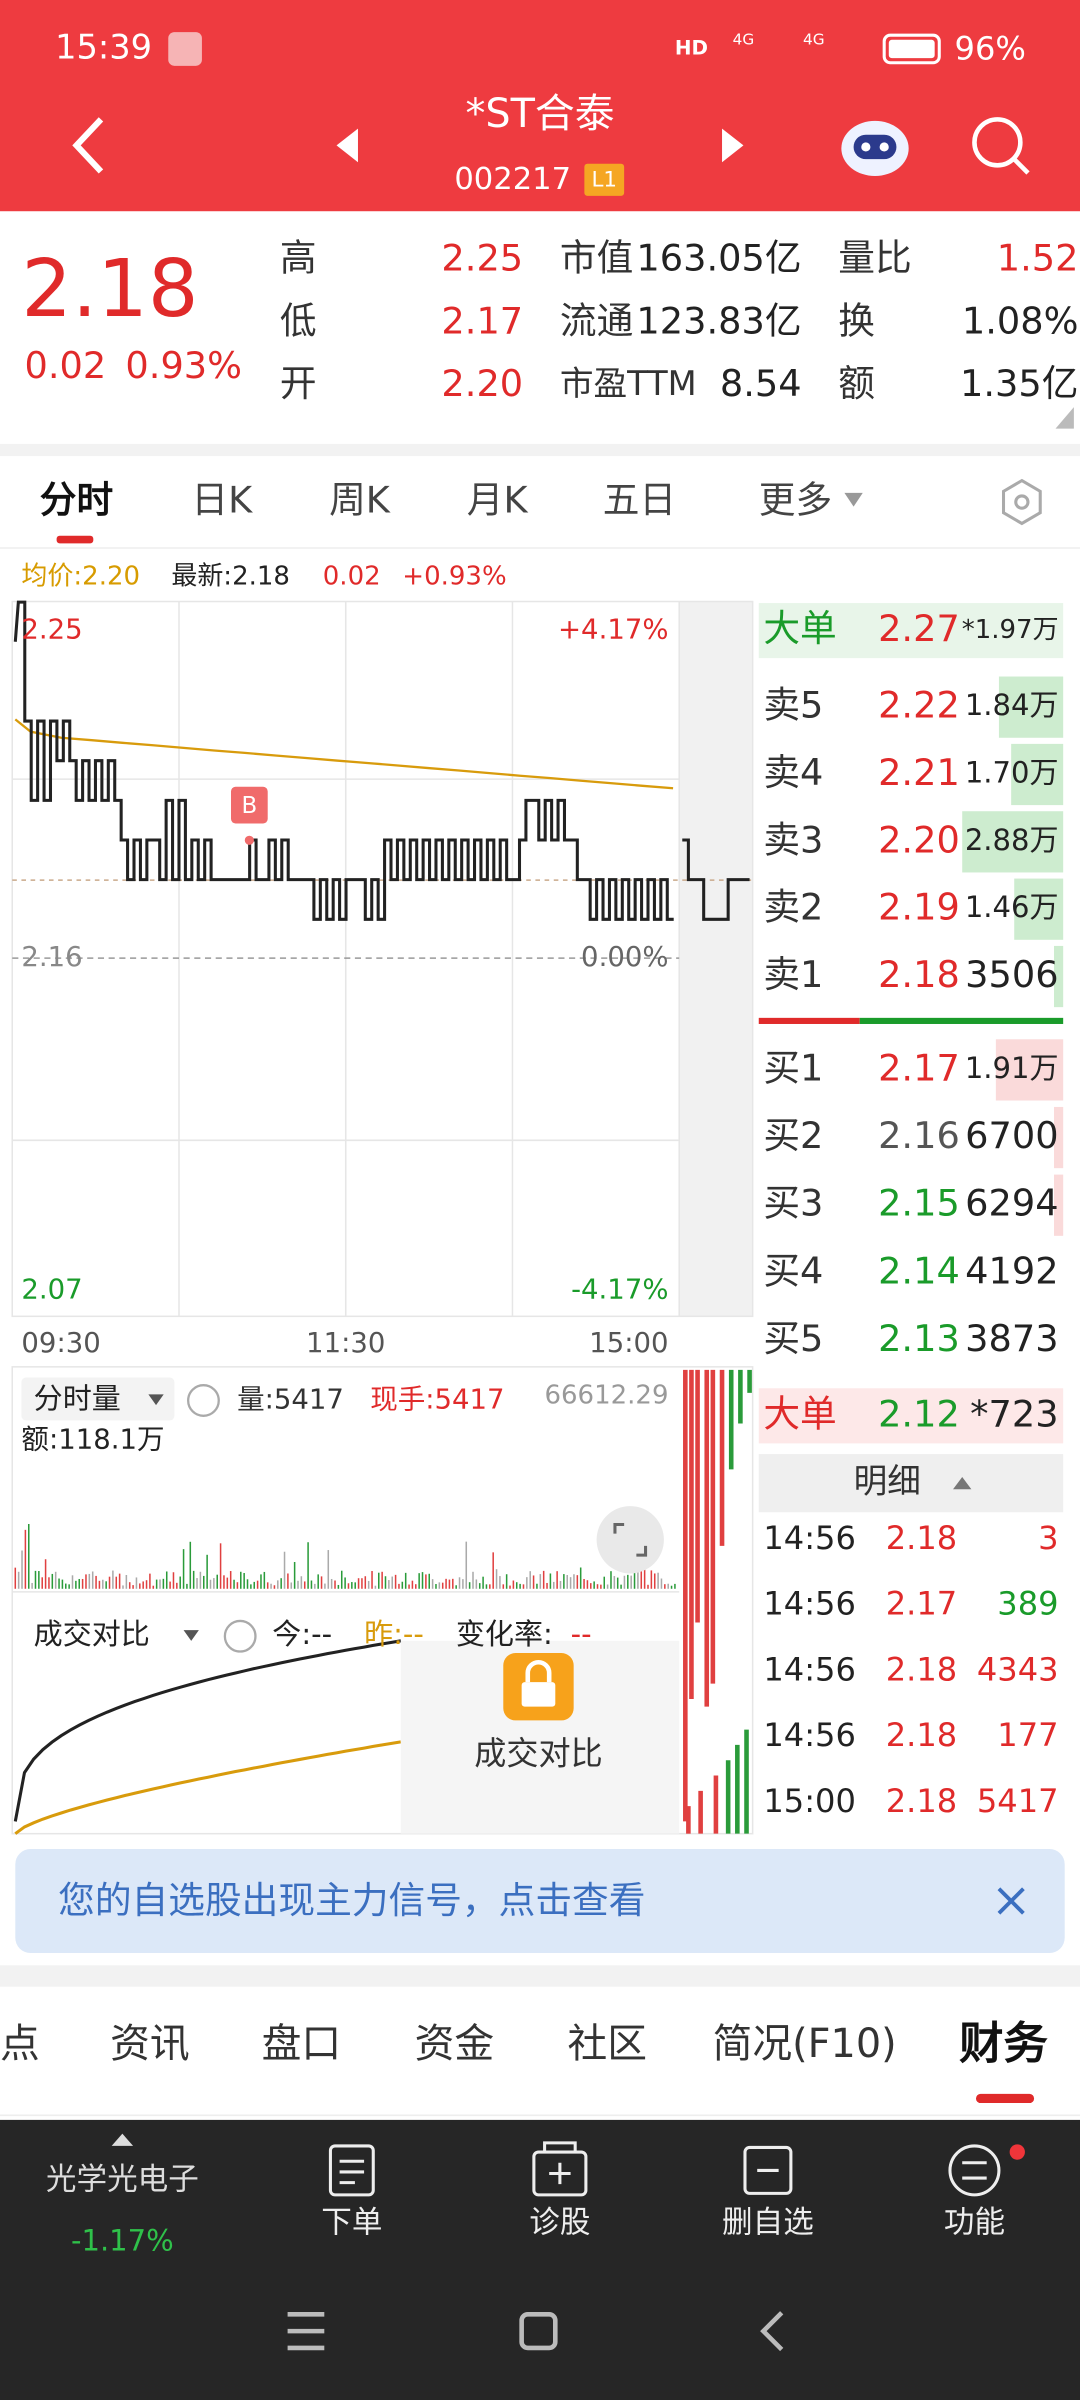 The width and height of the screenshot is (1080, 2400). Describe the element at coordinates (185, 49) in the screenshot. I see `status-icon` at that location.